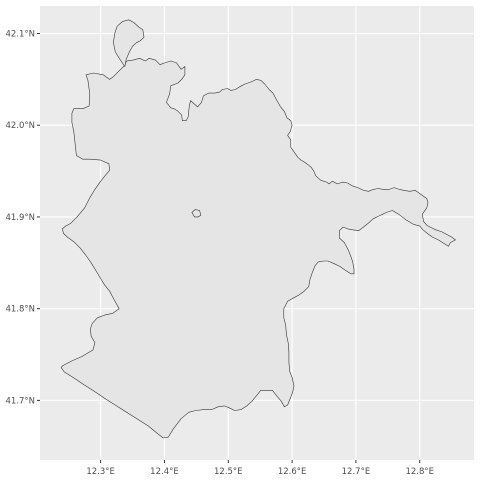 This screenshot has width=480, height=484. What do you see at coordinates (20, 35) in the screenshot?
I see `y-tick-label-4: 42.1°N` at bounding box center [20, 35].